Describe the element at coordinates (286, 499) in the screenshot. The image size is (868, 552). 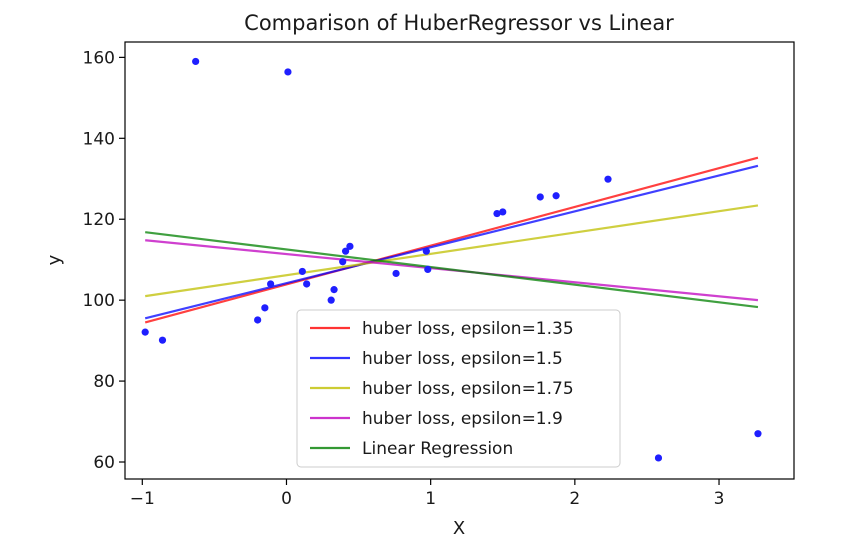
I see `x-tick-label: 0` at that location.